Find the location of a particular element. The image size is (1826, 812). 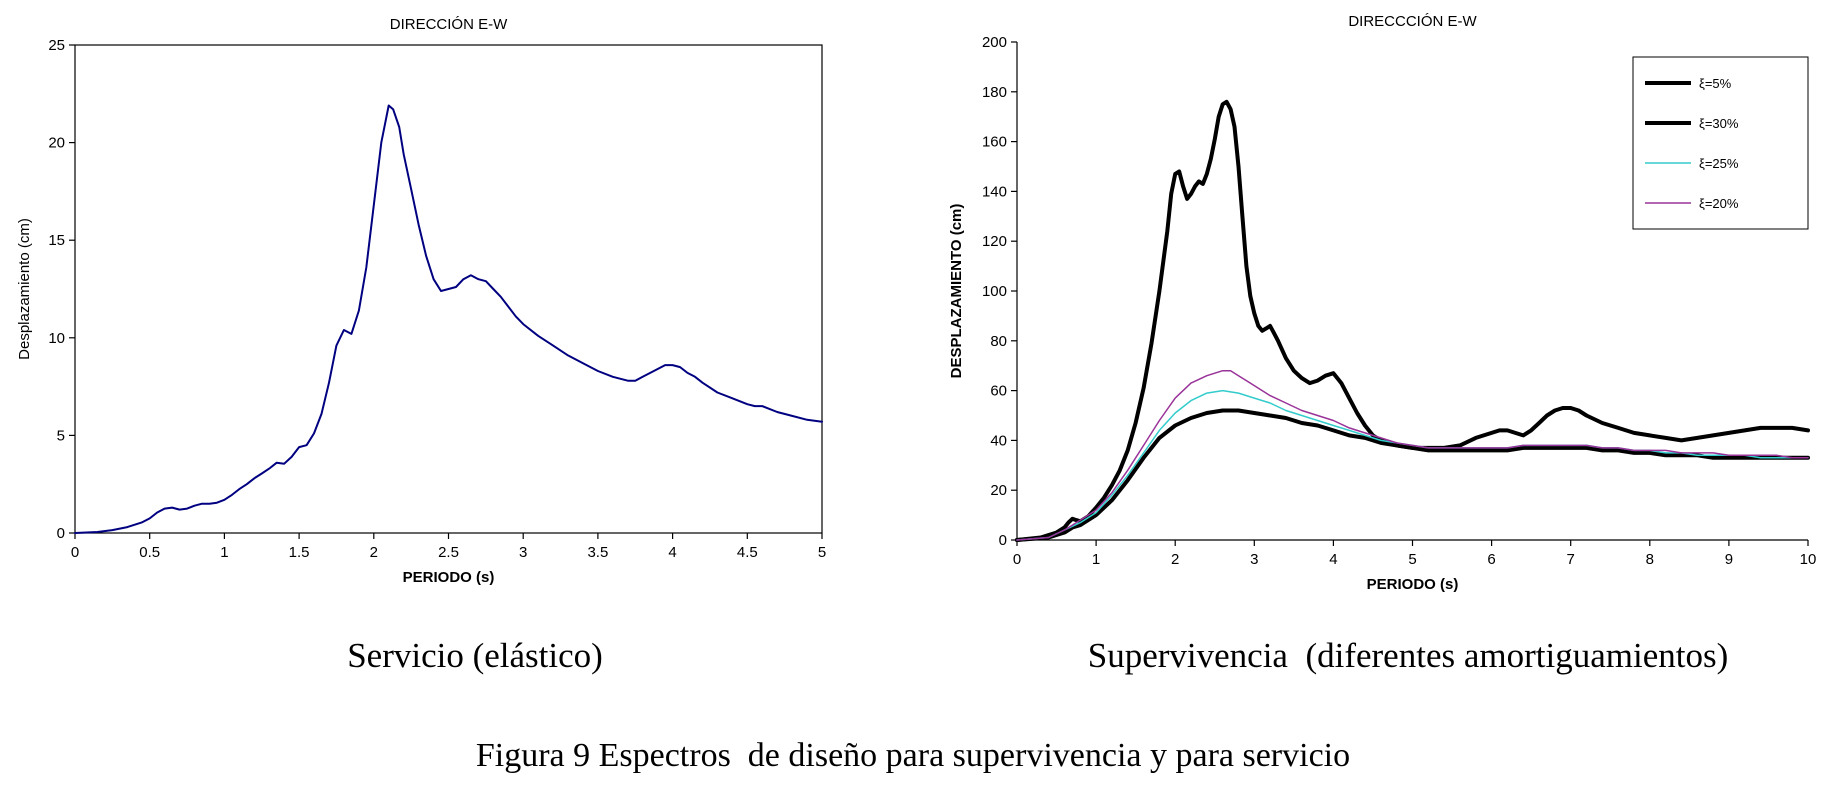

x-ticks: 0 1 2 3 4 5 6 7 8 9 10 is located at coordinates (1415, 554).